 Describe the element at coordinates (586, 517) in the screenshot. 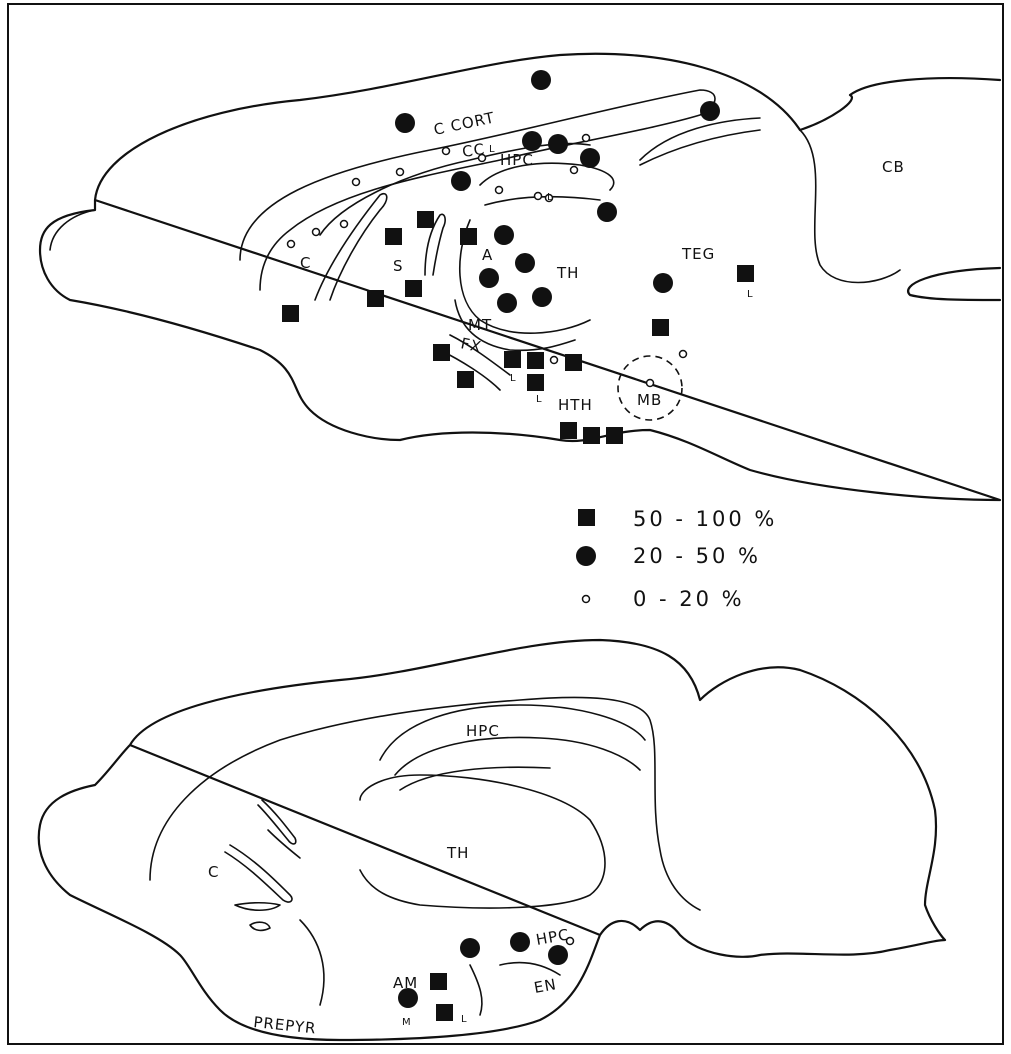

I see `legend-square-icon` at that location.